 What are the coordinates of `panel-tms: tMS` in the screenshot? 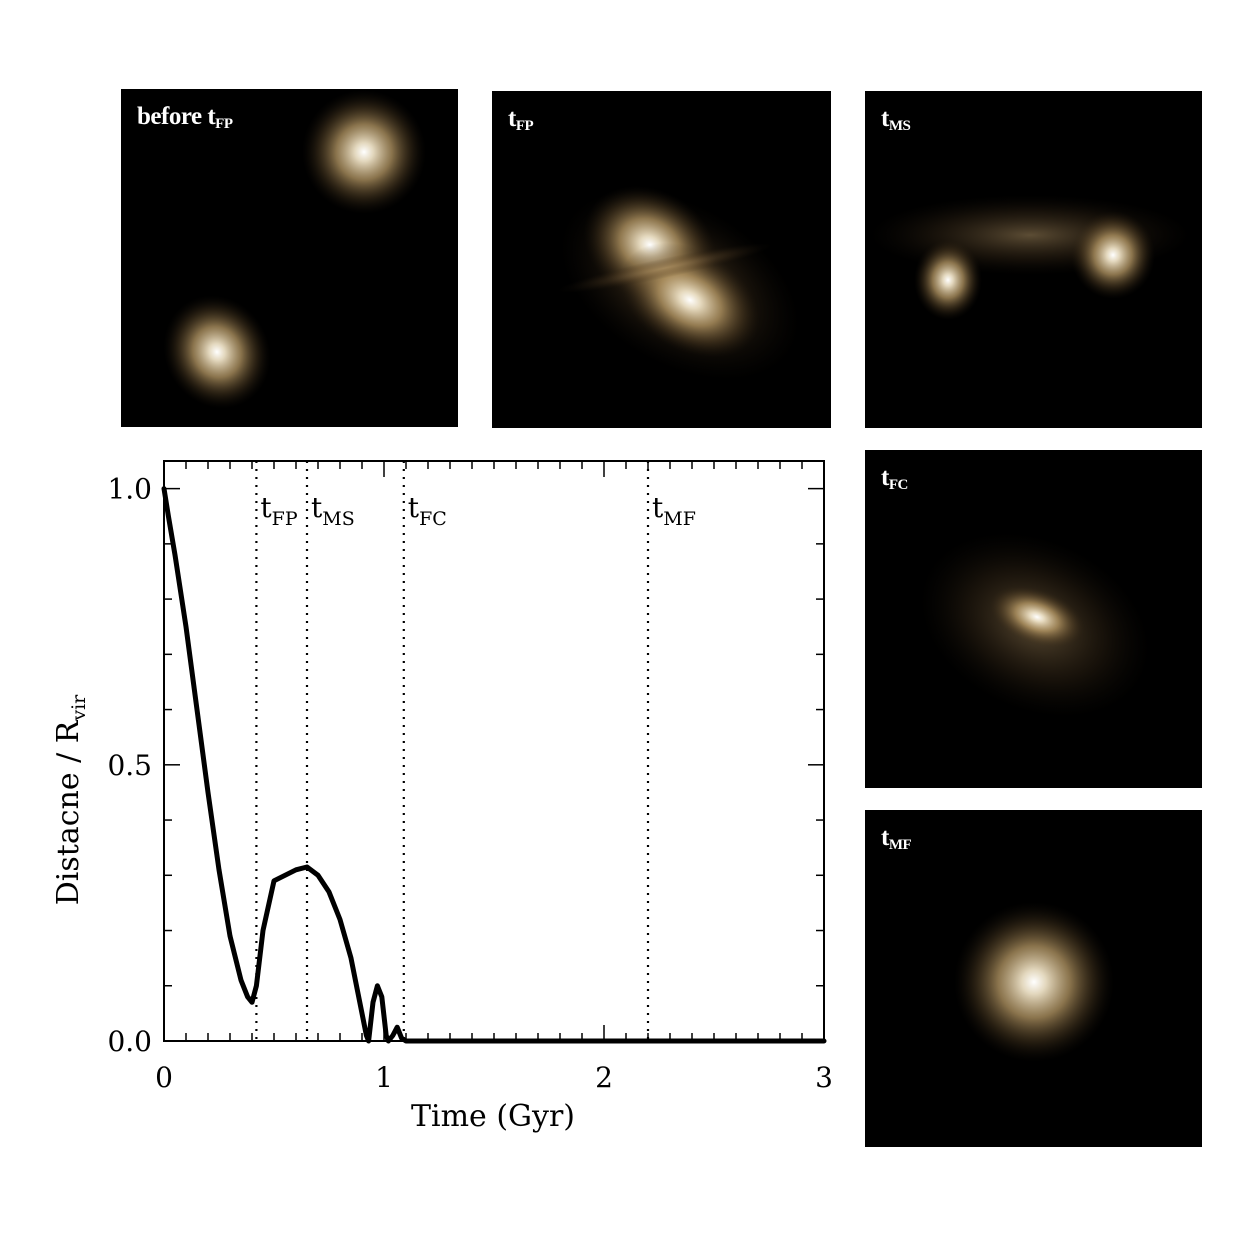 It's located at (1033, 259).